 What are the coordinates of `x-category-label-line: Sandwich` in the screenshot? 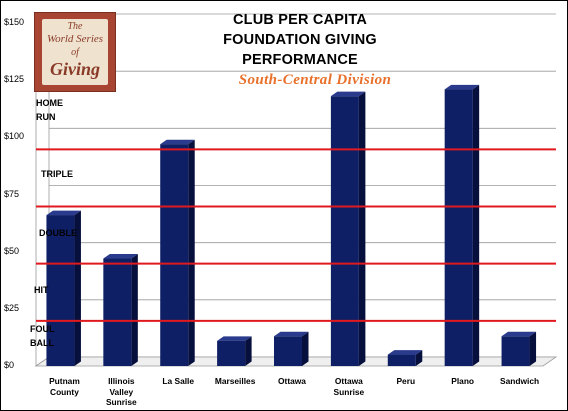 It's located at (520, 381).